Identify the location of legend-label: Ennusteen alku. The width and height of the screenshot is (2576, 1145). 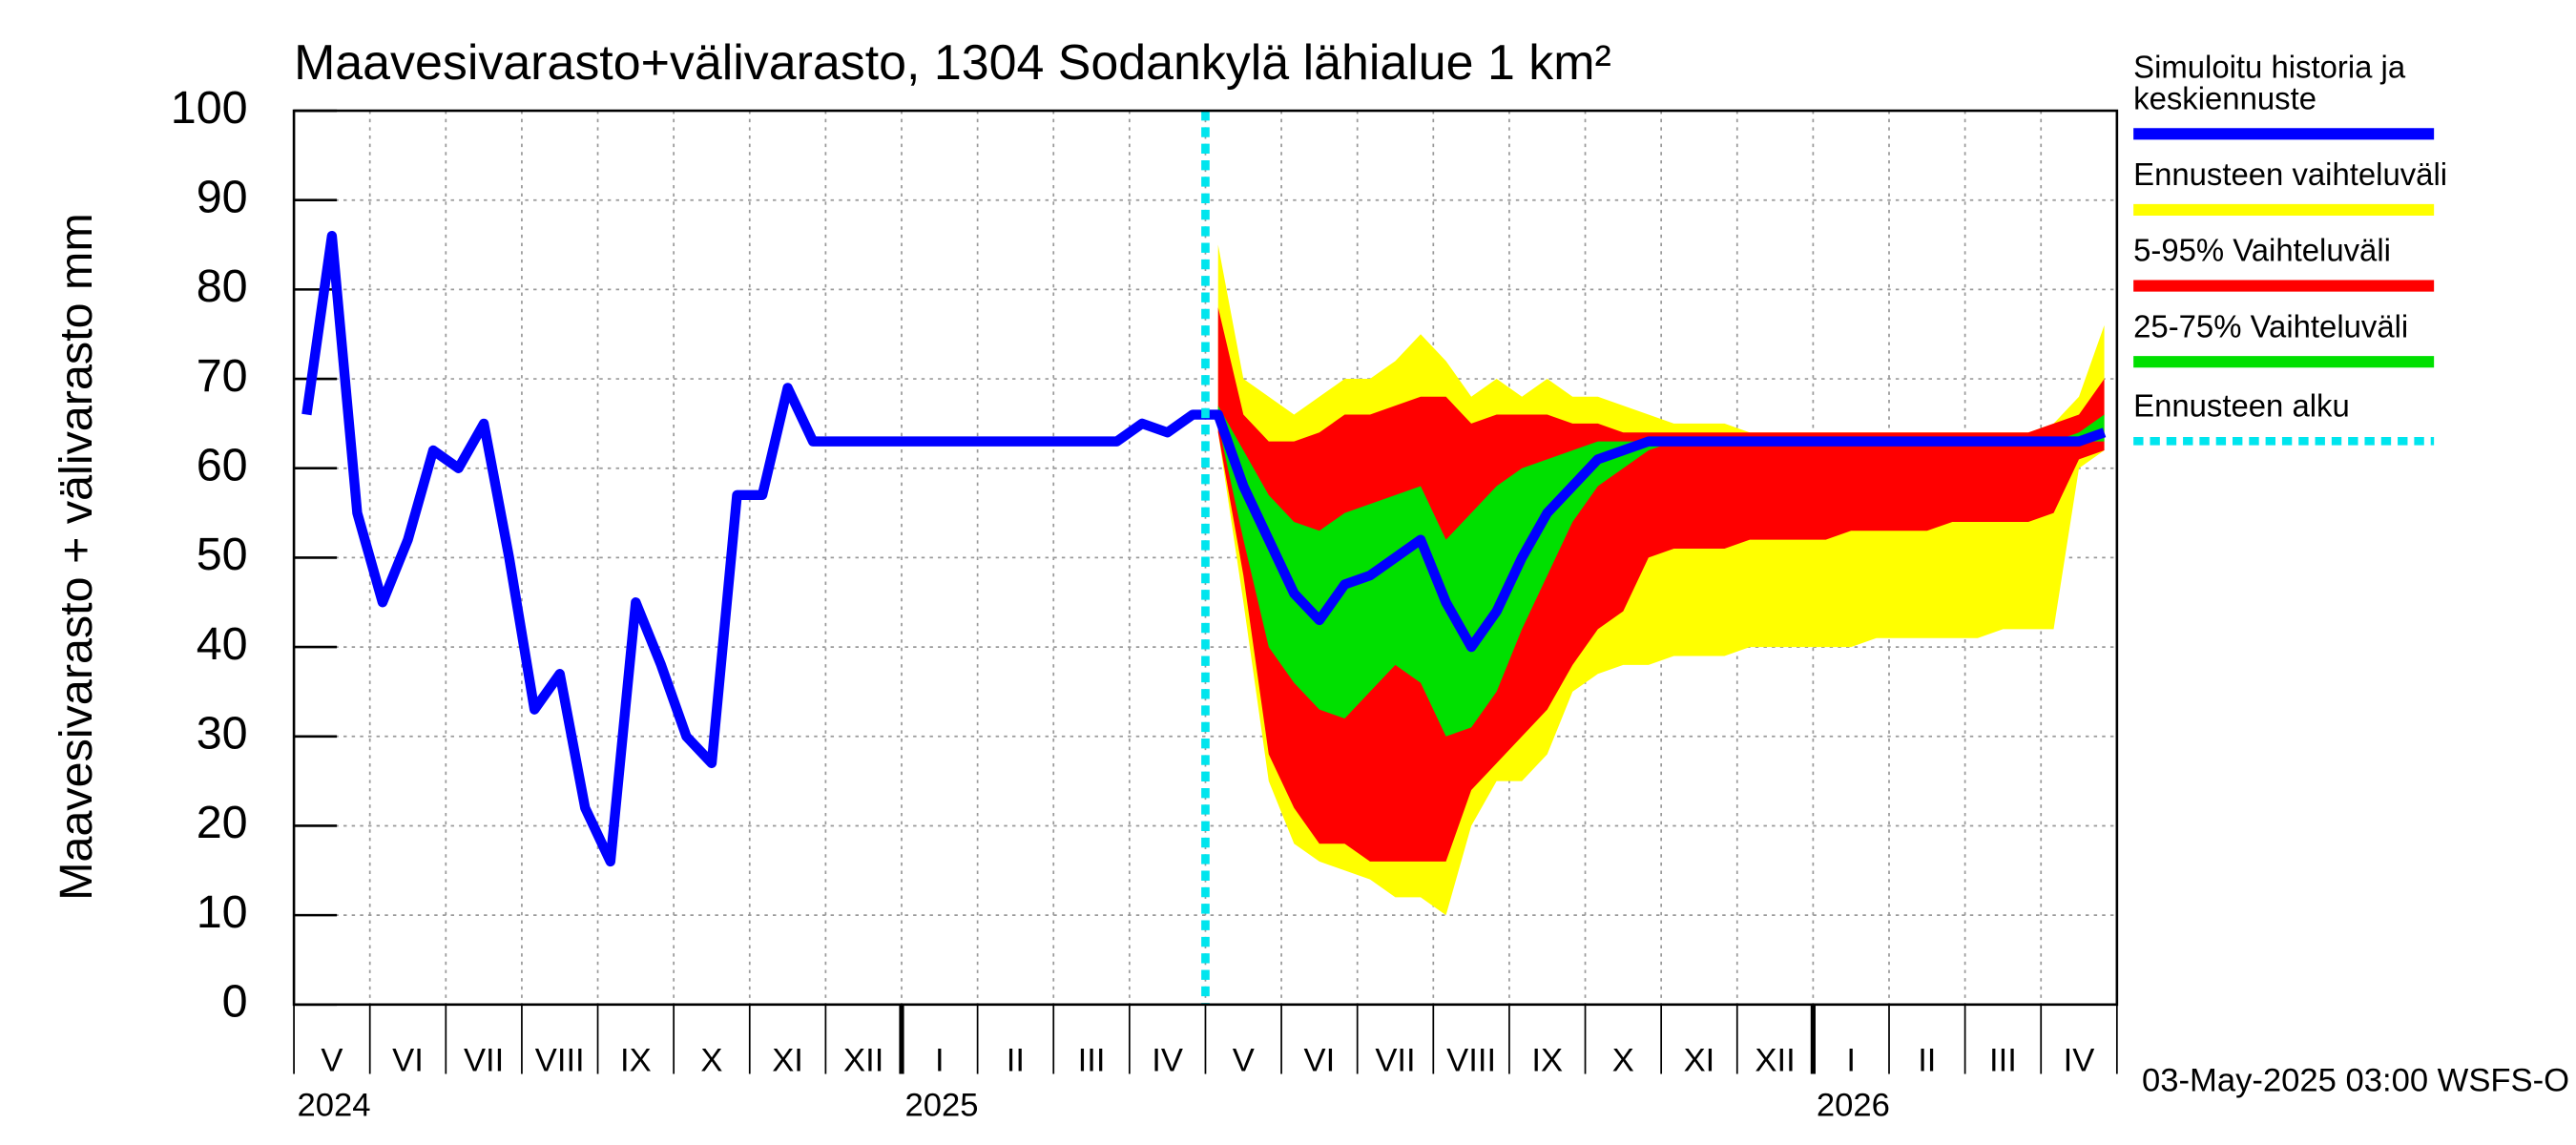
(2241, 405).